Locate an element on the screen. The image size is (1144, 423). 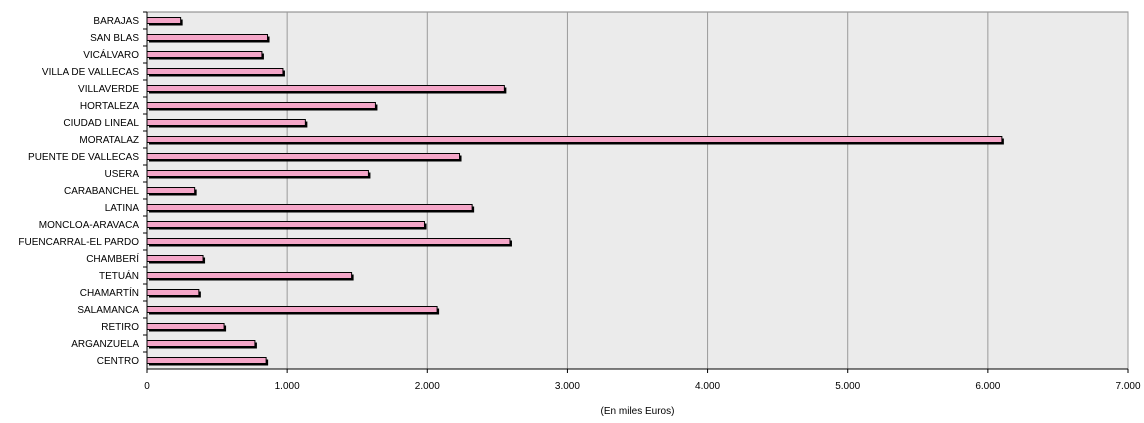
x-tick-label: 6.000 is located at coordinates (987, 386).